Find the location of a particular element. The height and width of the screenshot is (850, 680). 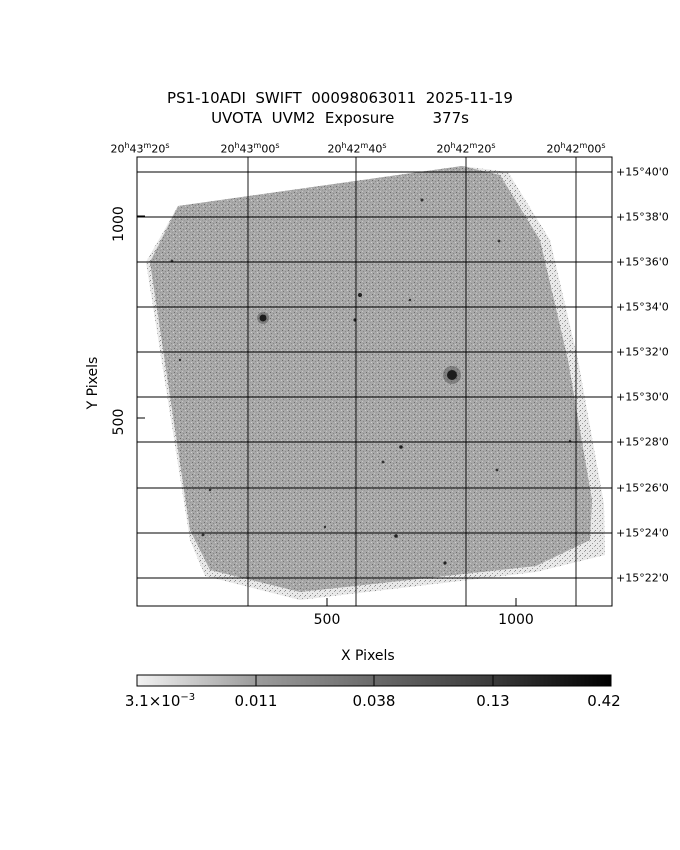

x-axis-title: X Pixels is located at coordinates (368, 656).